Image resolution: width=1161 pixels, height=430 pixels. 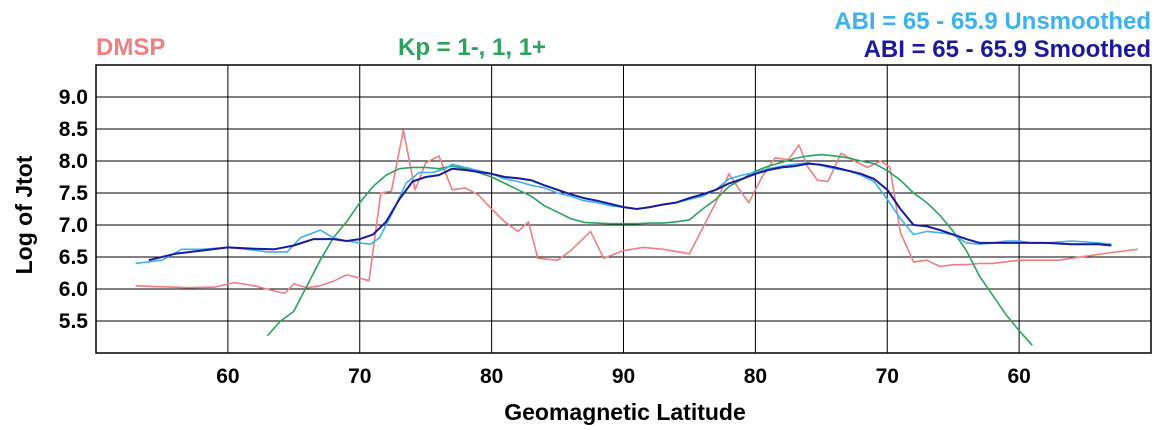 What do you see at coordinates (74, 321) in the screenshot?
I see `y-tick-label: 5.5` at bounding box center [74, 321].